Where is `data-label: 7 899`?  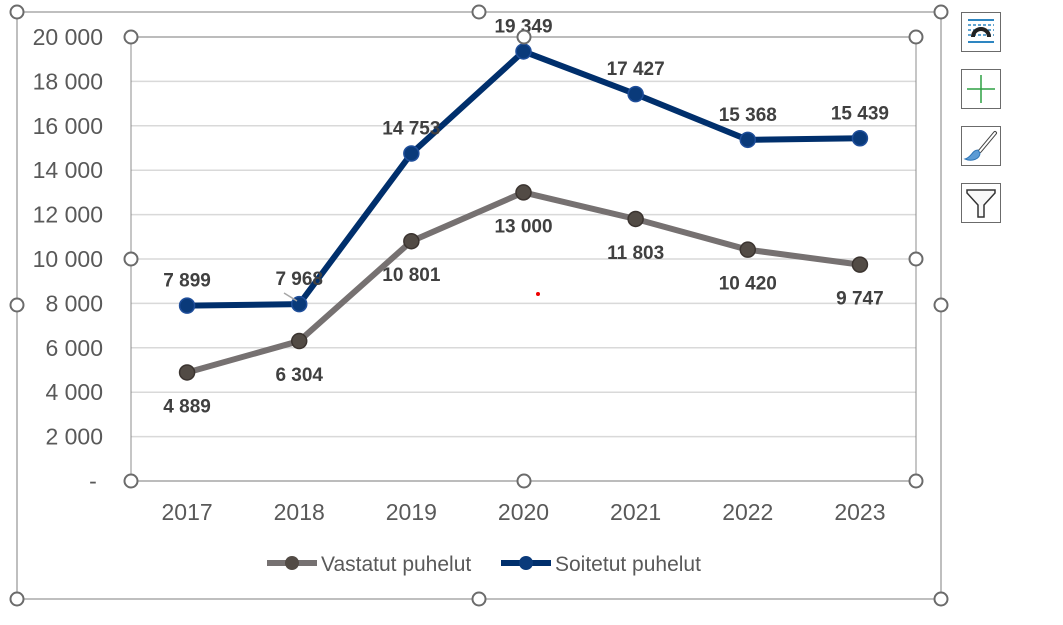 data-label: 7 899 is located at coordinates (187, 281).